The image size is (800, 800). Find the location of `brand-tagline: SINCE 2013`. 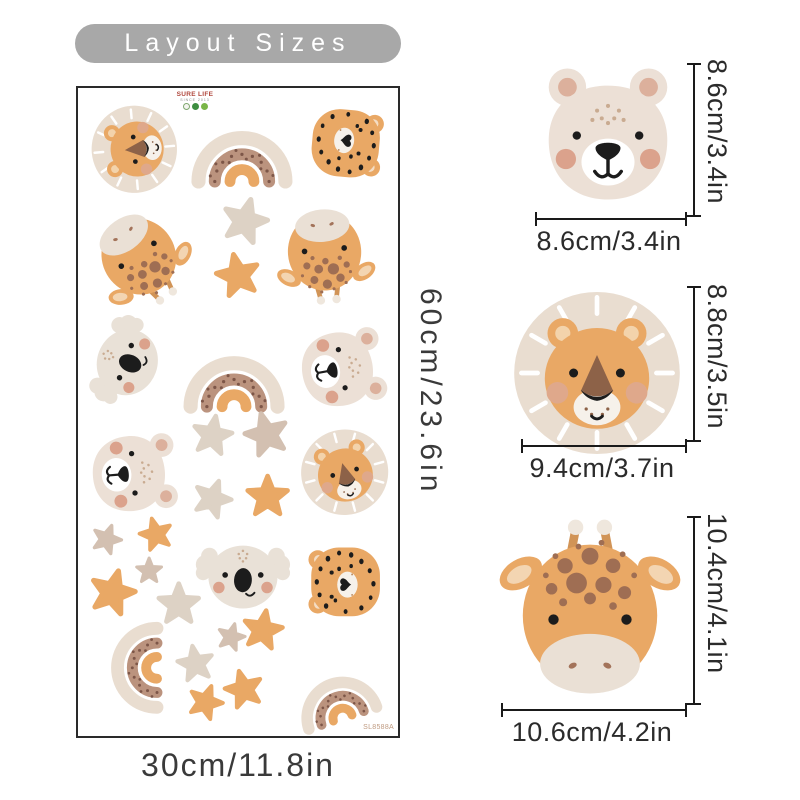

brand-tagline: SINCE 2013 is located at coordinates (195, 100).